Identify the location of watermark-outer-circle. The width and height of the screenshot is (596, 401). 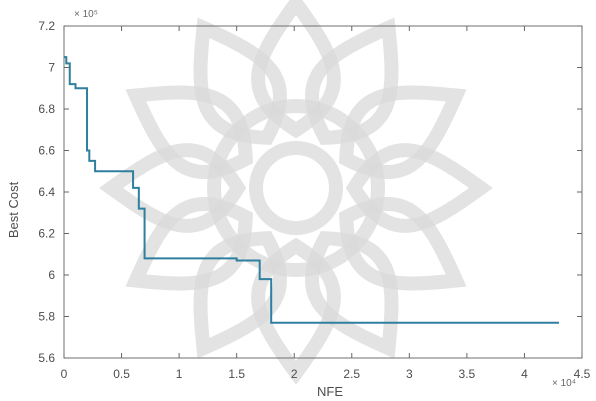
(296, 188).